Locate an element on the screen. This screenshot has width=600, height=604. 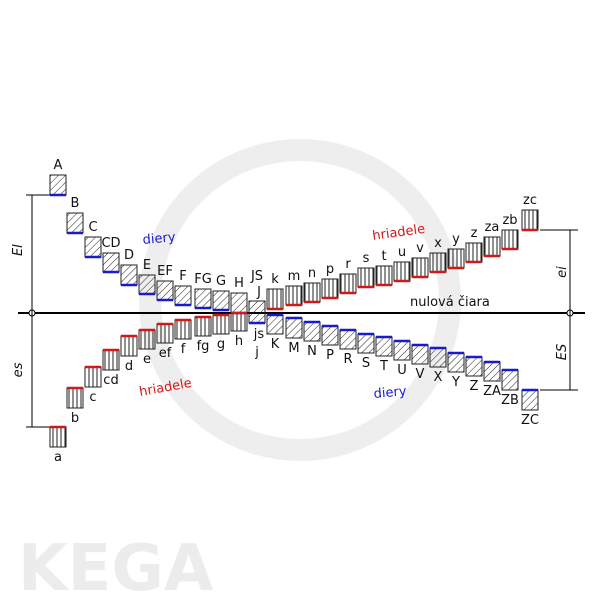
label: T is located at coordinates (383, 366).